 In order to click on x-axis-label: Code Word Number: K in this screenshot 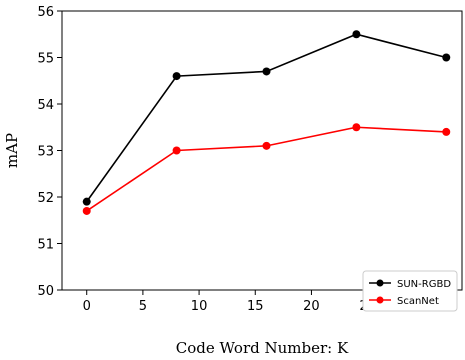, I will do `click(262, 348)`.